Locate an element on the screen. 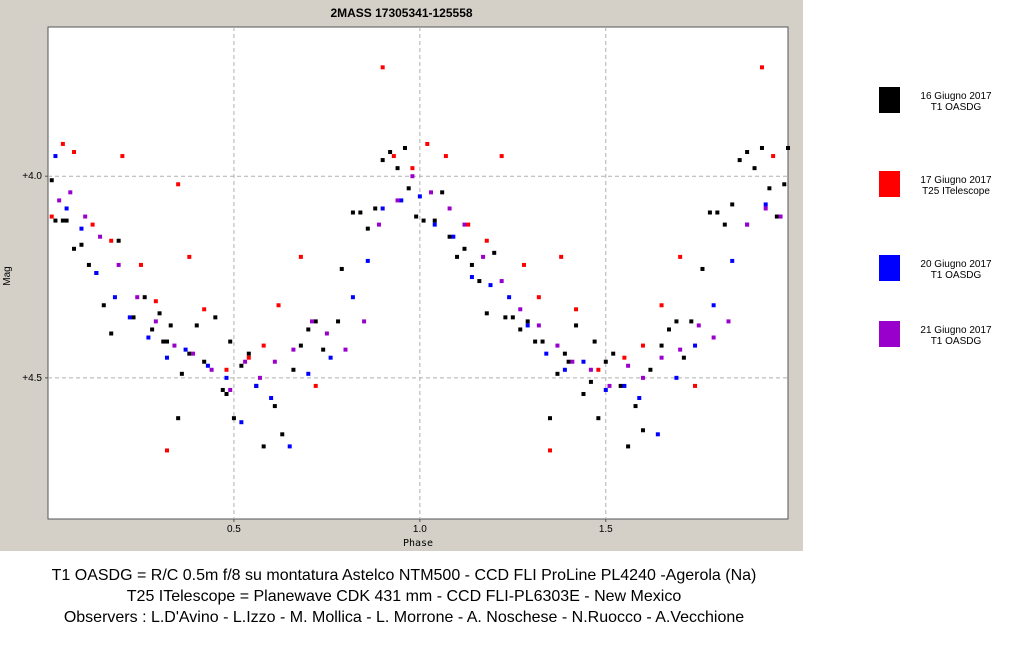 This screenshot has width=1017, height=659. chart-title: 2MASS 17305341-125558 is located at coordinates (401, 13).